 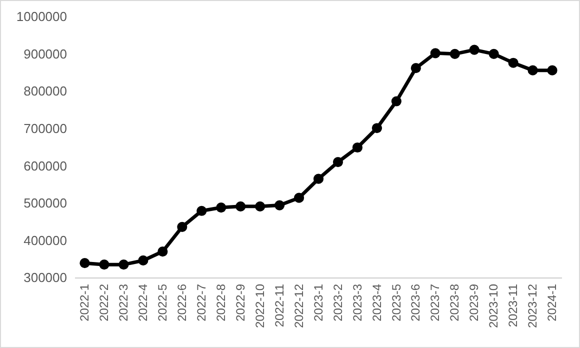 What do you see at coordinates (181, 303) in the screenshot?
I see `x-tick-label: 2022-6` at bounding box center [181, 303].